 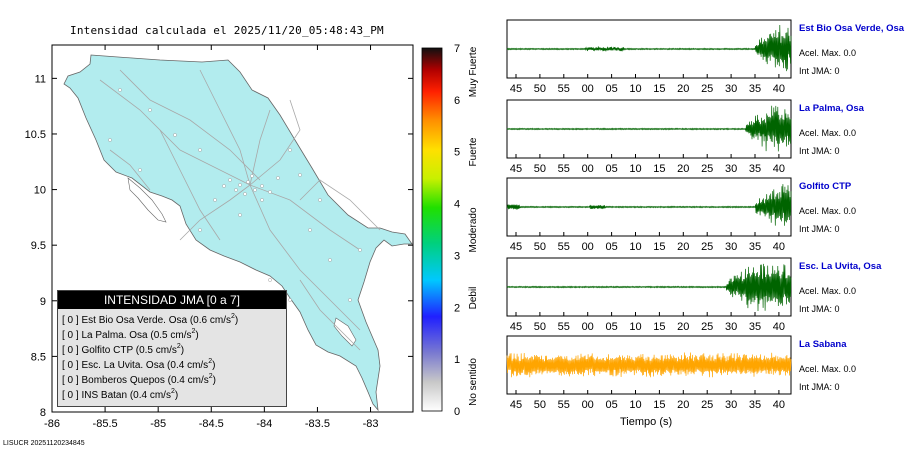 I want to click on colorbar-class-label: Moderado, so click(x=473, y=229).